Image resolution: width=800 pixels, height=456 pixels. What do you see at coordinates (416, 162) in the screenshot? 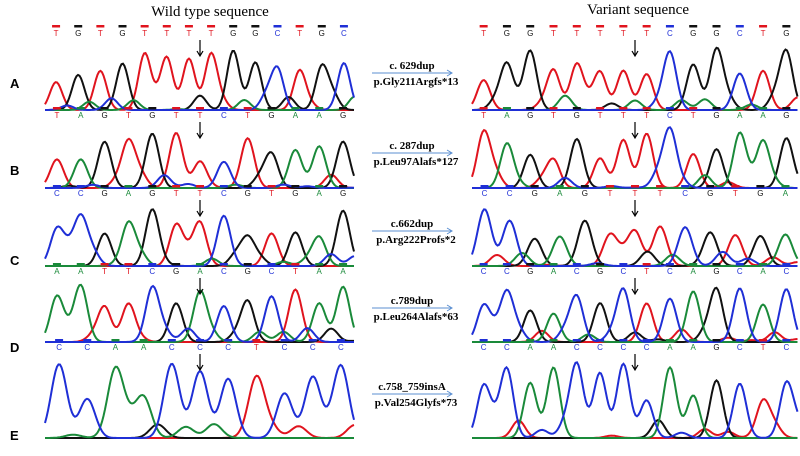
I see `mutation-protein: p.Leu97Alafs*127` at bounding box center [416, 162].